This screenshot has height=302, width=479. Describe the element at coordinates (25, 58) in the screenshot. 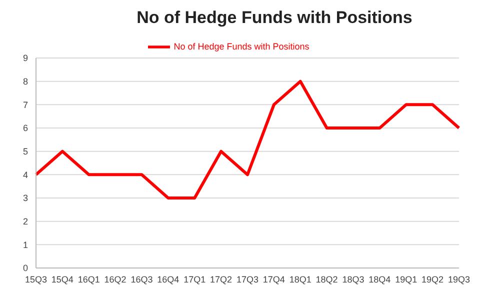

I see `y-tick-label: 9` at that location.